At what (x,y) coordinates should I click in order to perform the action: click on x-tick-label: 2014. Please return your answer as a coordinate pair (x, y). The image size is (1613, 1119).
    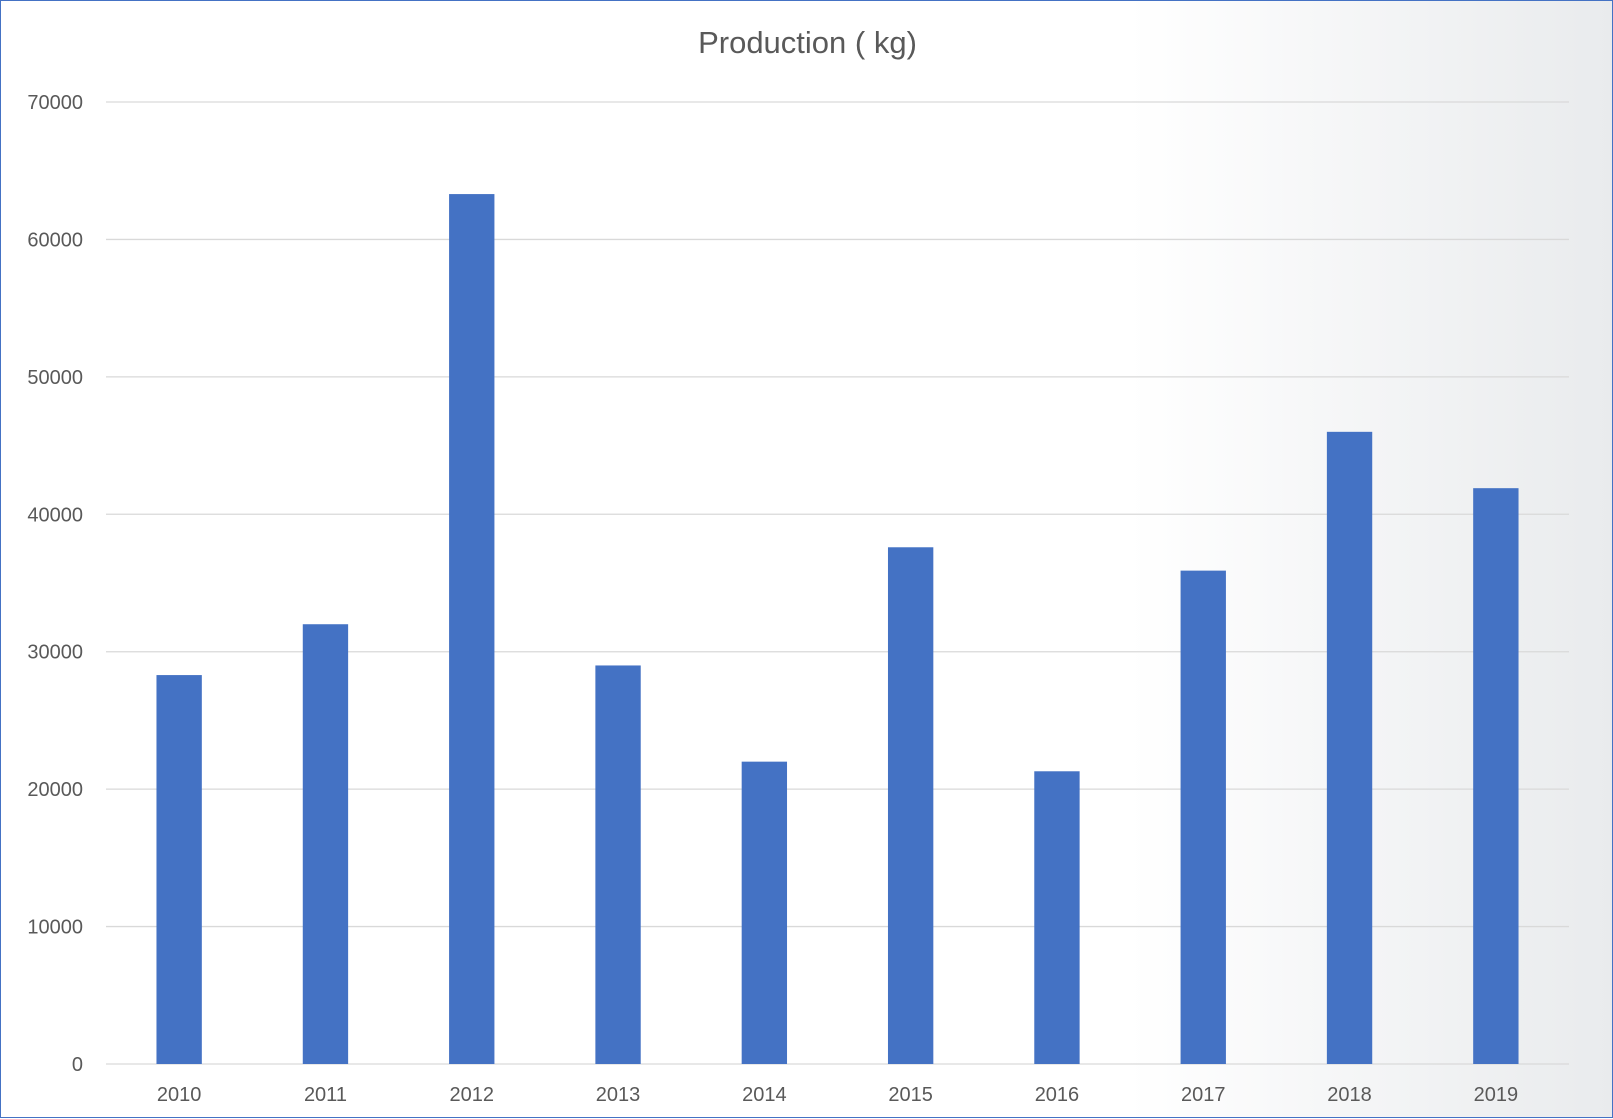
    Looking at the image, I should click on (764, 1095).